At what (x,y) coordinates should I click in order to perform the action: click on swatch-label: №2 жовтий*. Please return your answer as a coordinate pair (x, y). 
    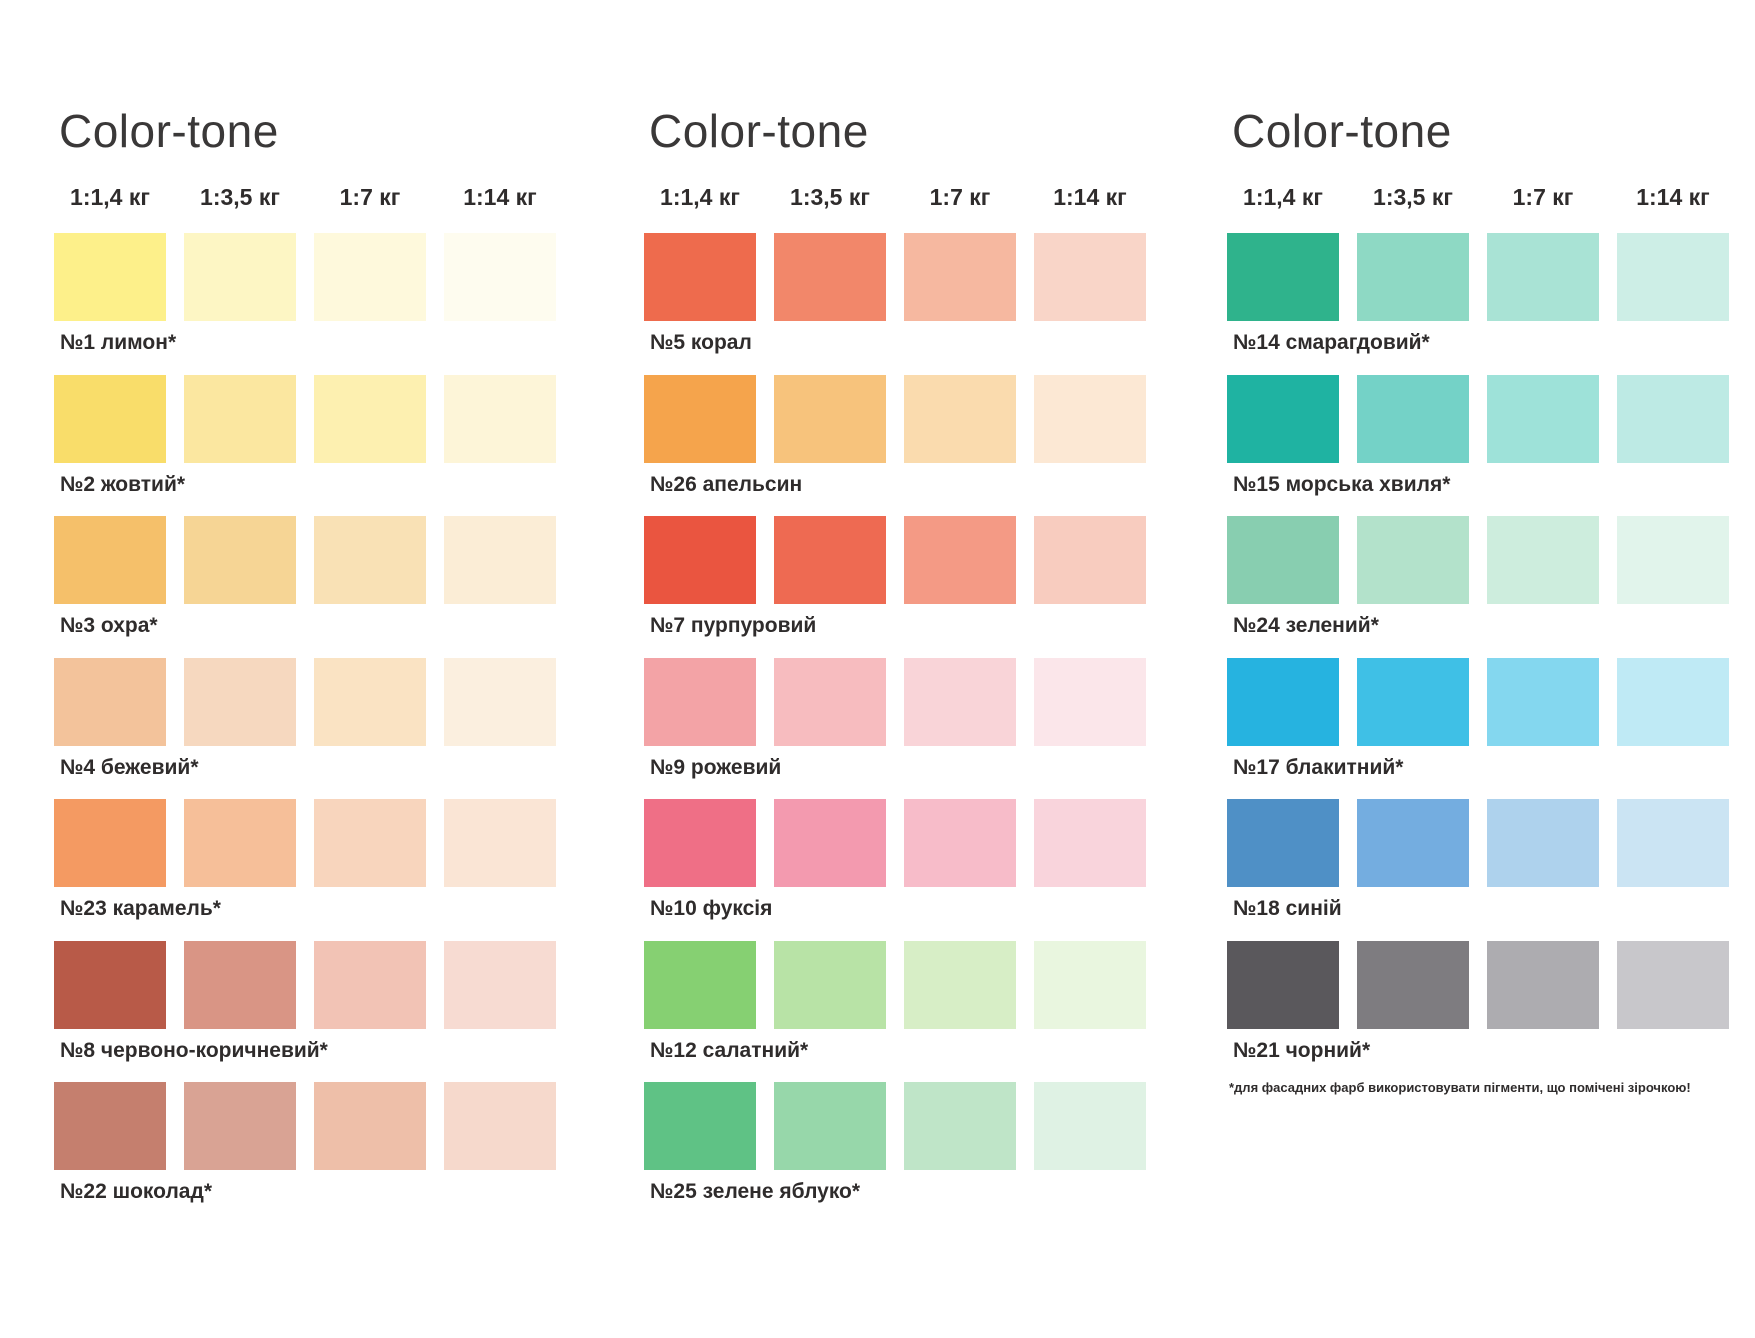
    Looking at the image, I should click on (123, 484).